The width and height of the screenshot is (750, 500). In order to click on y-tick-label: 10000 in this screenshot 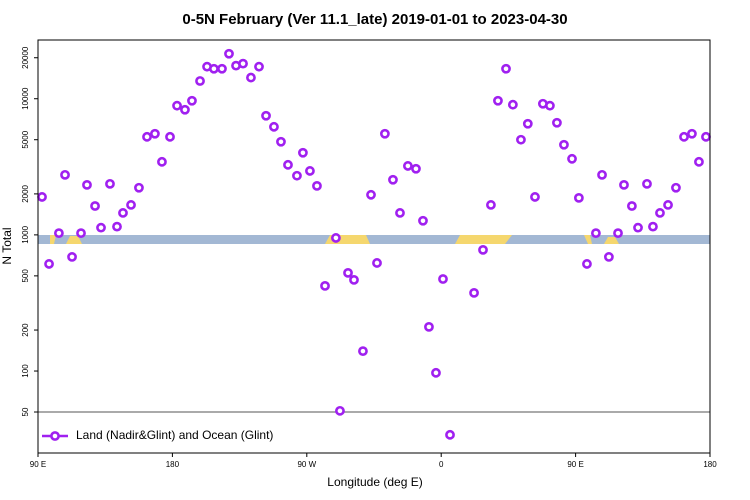, I will do `click(25, 98)`.